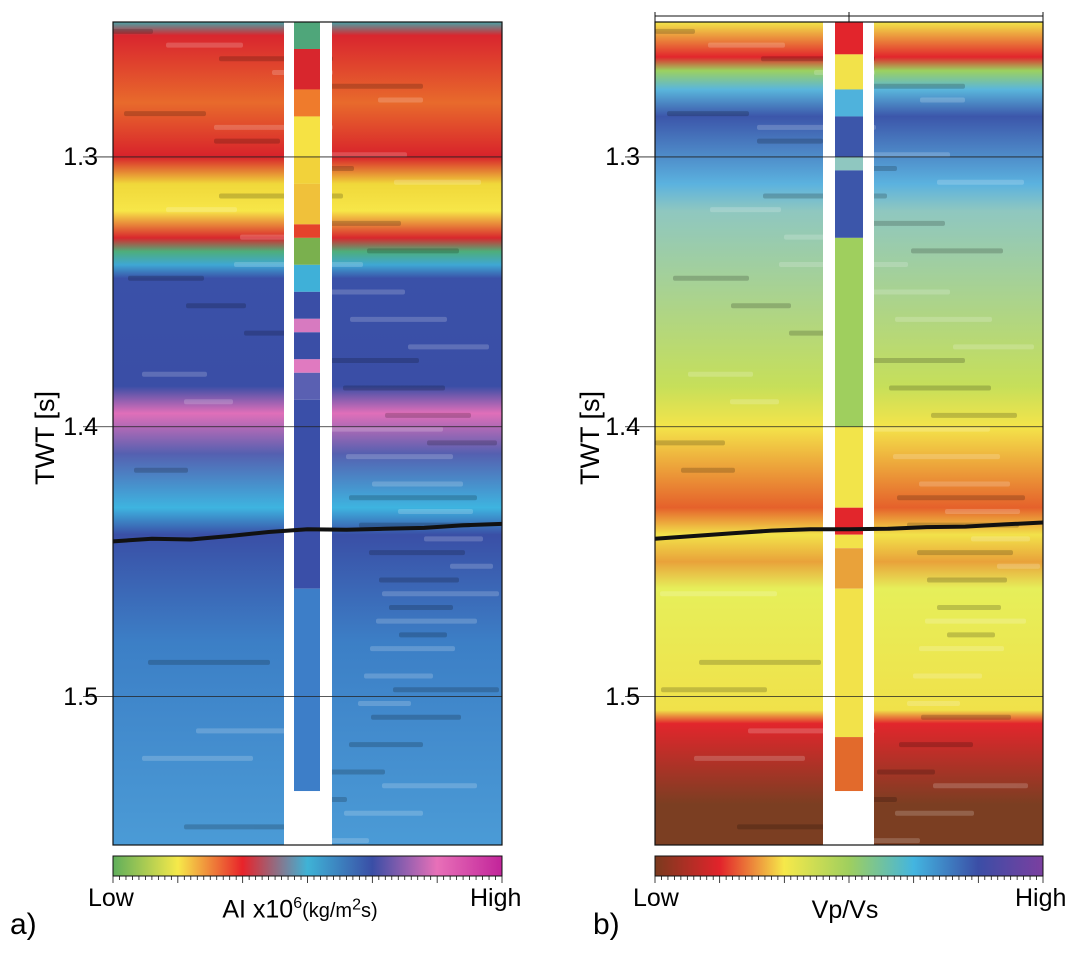 Image resolution: width=1090 pixels, height=960 pixels. I want to click on panel-label: b), so click(606, 924).